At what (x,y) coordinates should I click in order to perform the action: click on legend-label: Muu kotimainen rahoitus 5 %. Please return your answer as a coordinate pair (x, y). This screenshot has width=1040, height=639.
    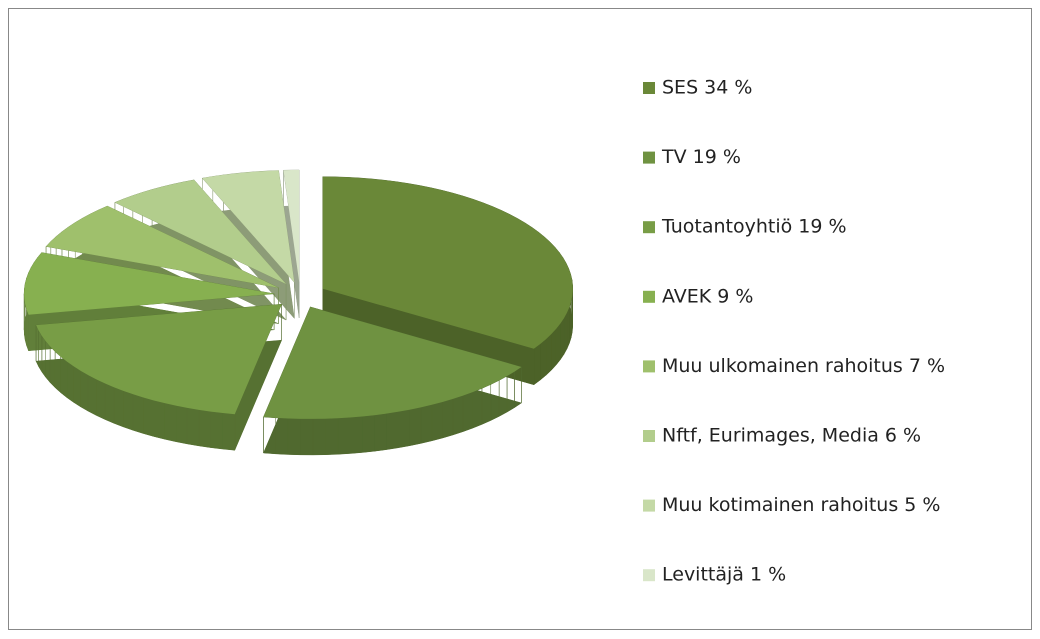
    Looking at the image, I should click on (801, 505).